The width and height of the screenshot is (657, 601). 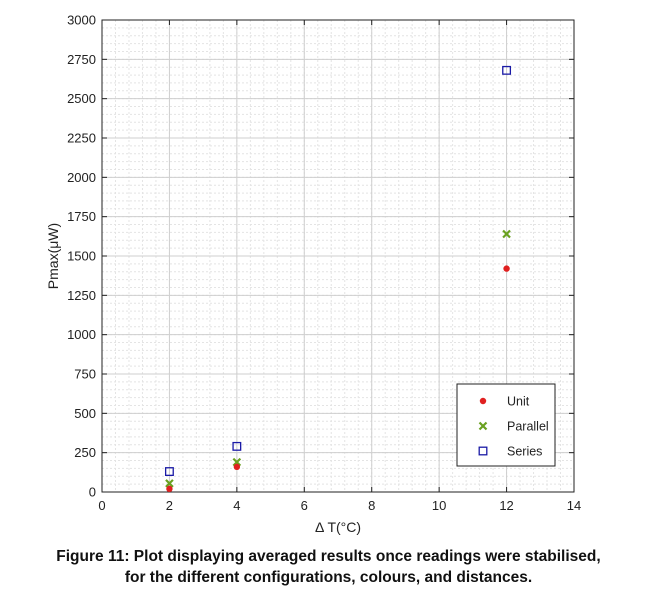 What do you see at coordinates (85, 413) in the screenshot?
I see `y-tick-label: 500` at bounding box center [85, 413].